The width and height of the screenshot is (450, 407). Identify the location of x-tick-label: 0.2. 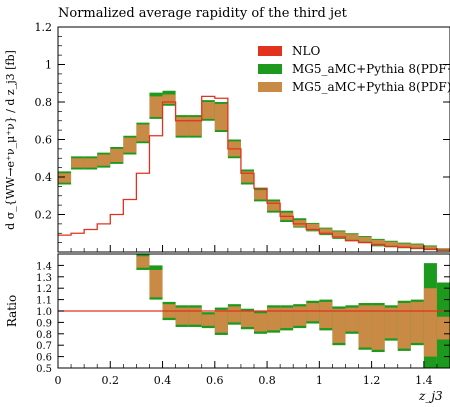
(111, 380).